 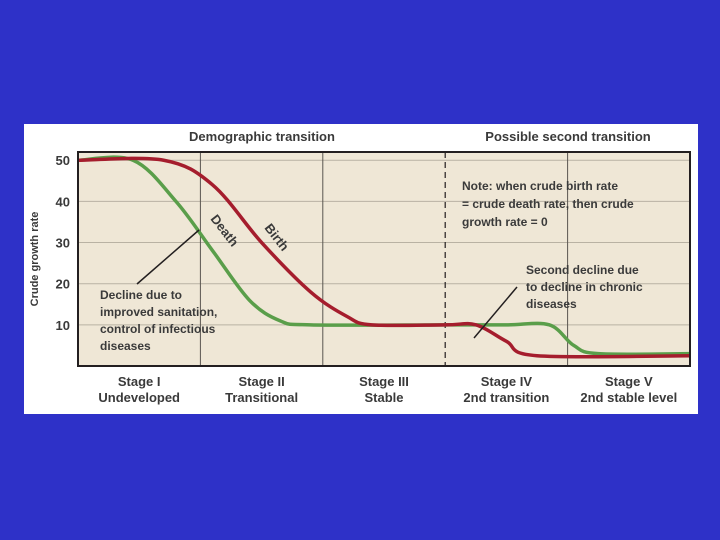 I want to click on y-tick-30: 30, so click(x=63, y=243).